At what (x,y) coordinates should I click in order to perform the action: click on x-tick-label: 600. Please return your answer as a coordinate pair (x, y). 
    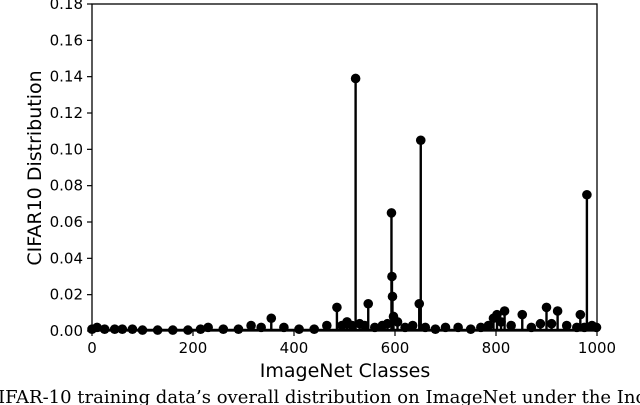
    Looking at the image, I should click on (395, 348).